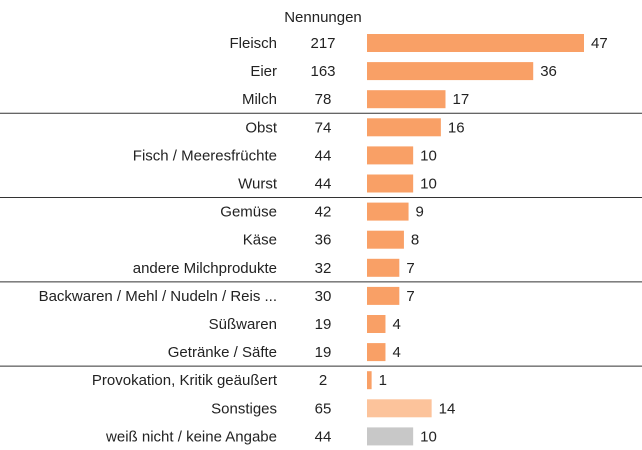 This screenshot has width=642, height=450. Describe the element at coordinates (323, 408) in the screenshot. I see `count-label: 65` at that location.